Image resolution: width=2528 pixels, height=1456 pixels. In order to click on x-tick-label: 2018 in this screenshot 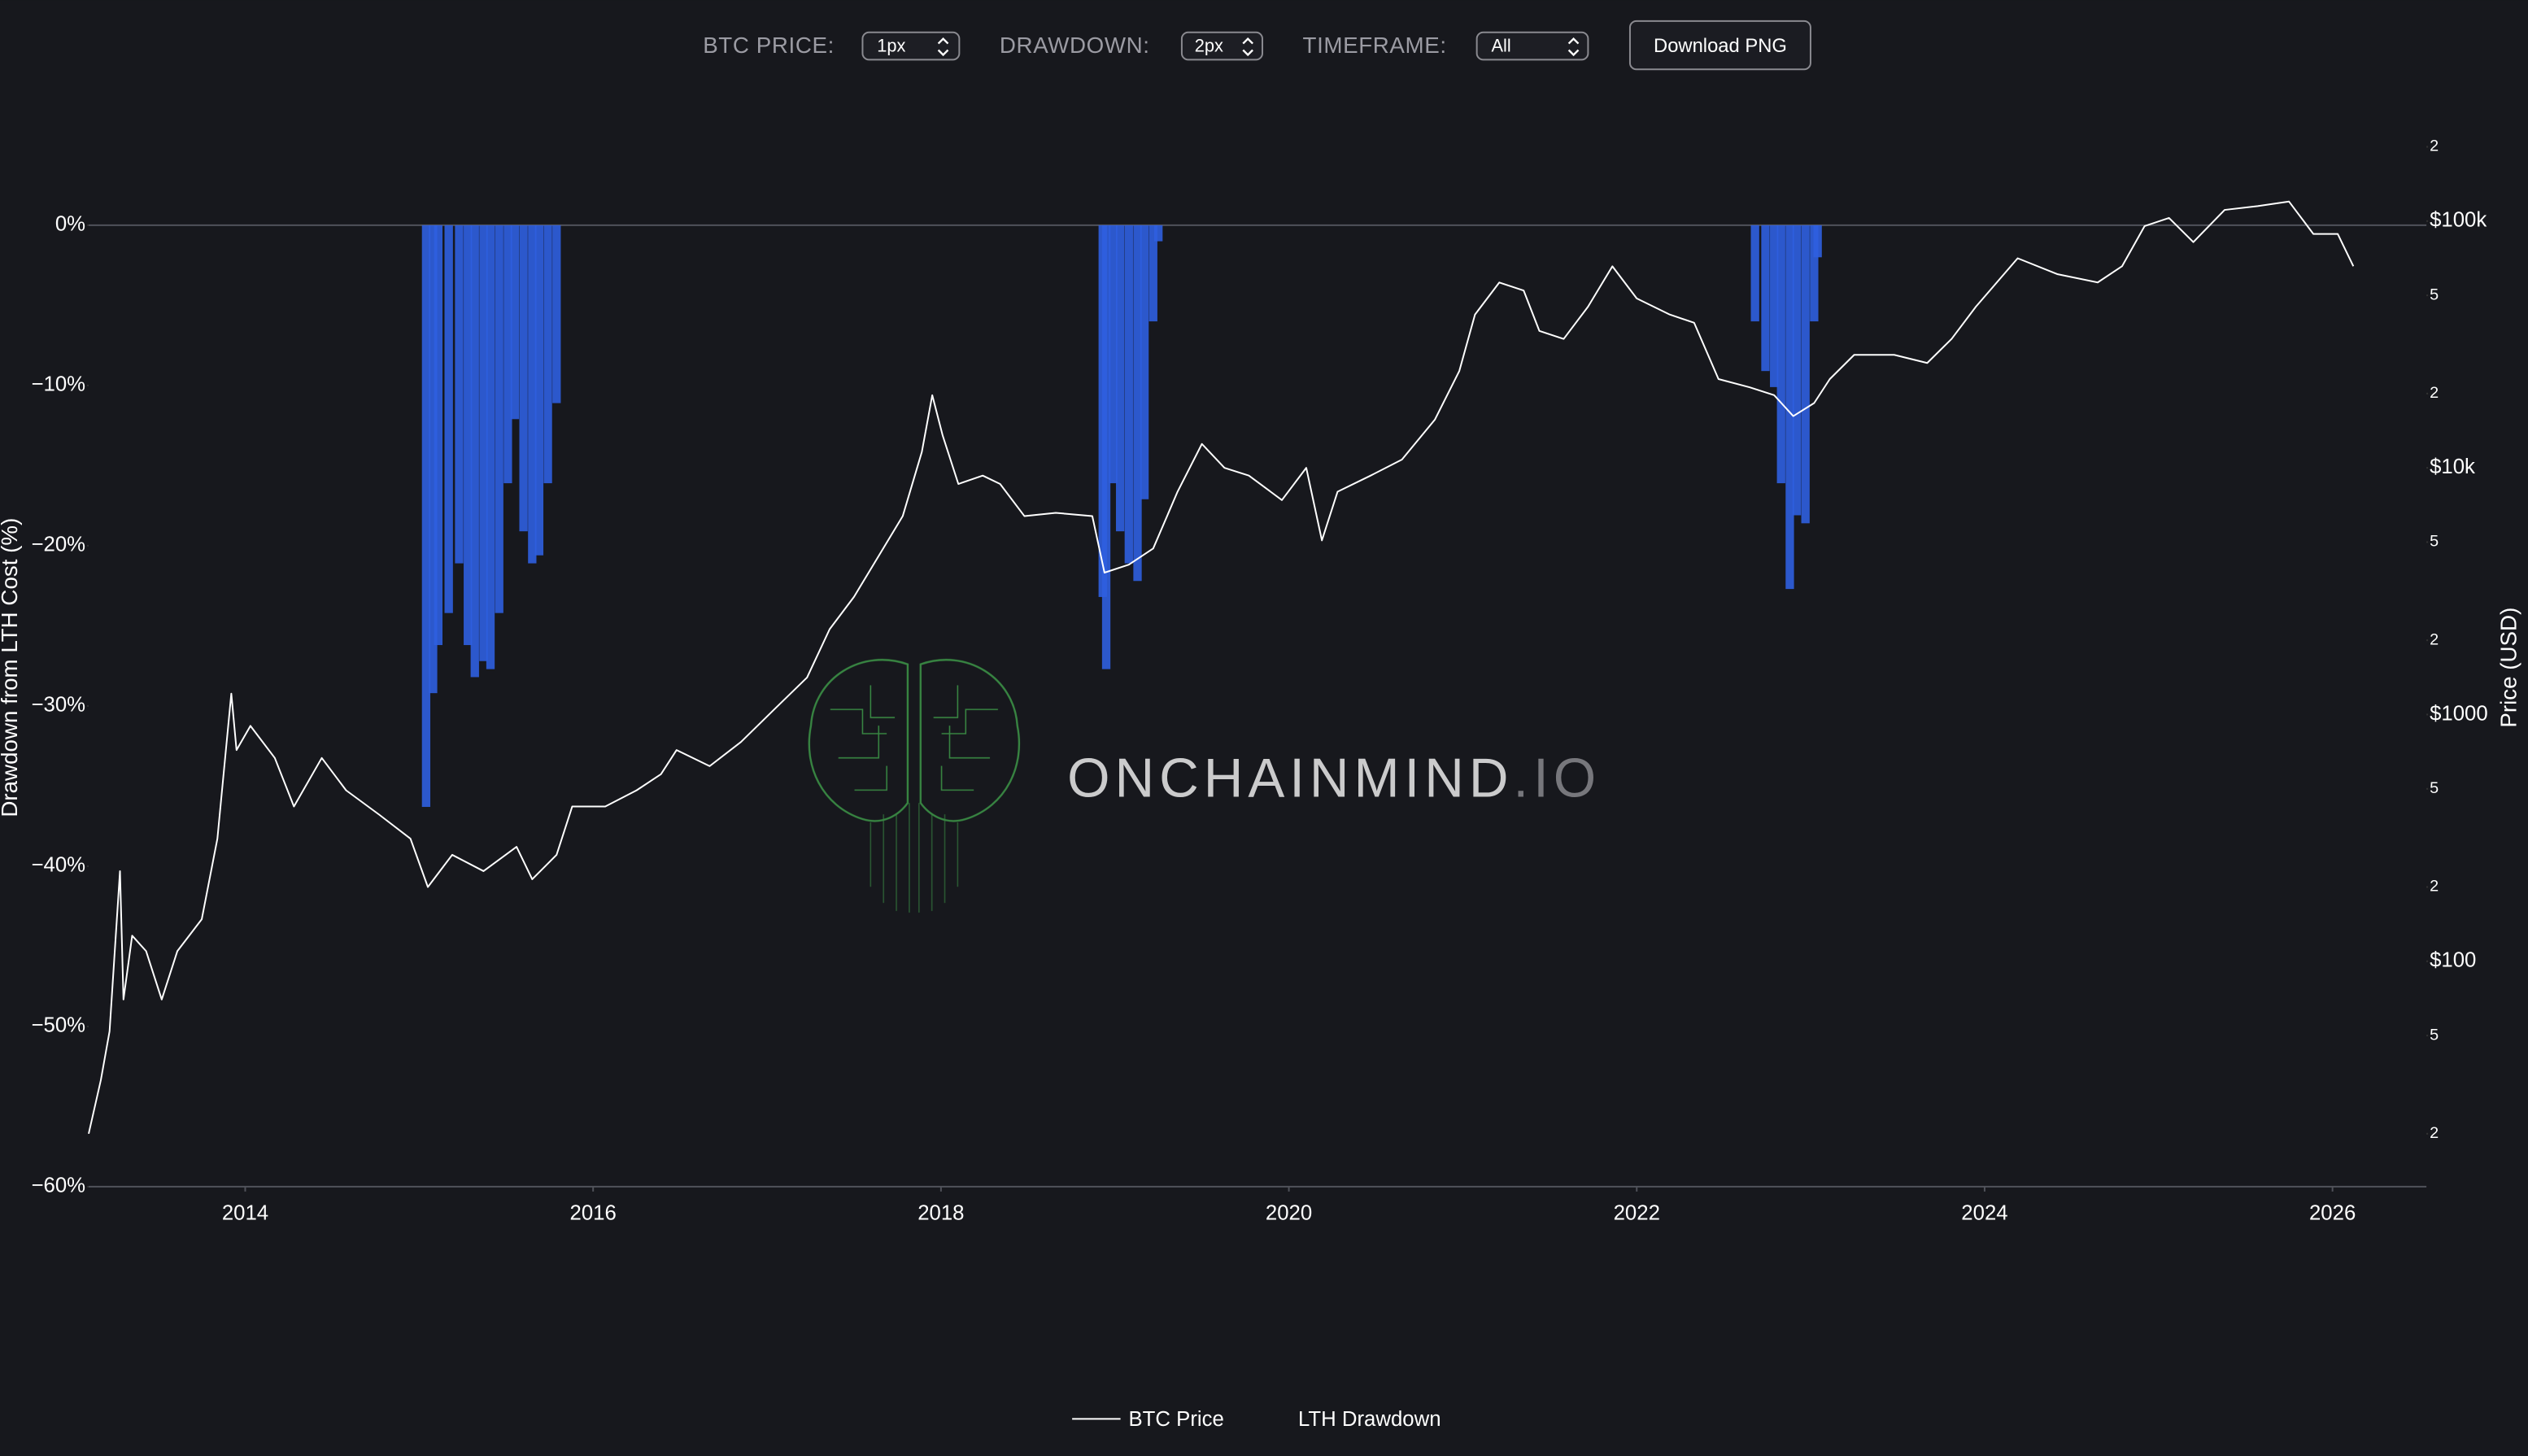, I will do `click(940, 1212)`.